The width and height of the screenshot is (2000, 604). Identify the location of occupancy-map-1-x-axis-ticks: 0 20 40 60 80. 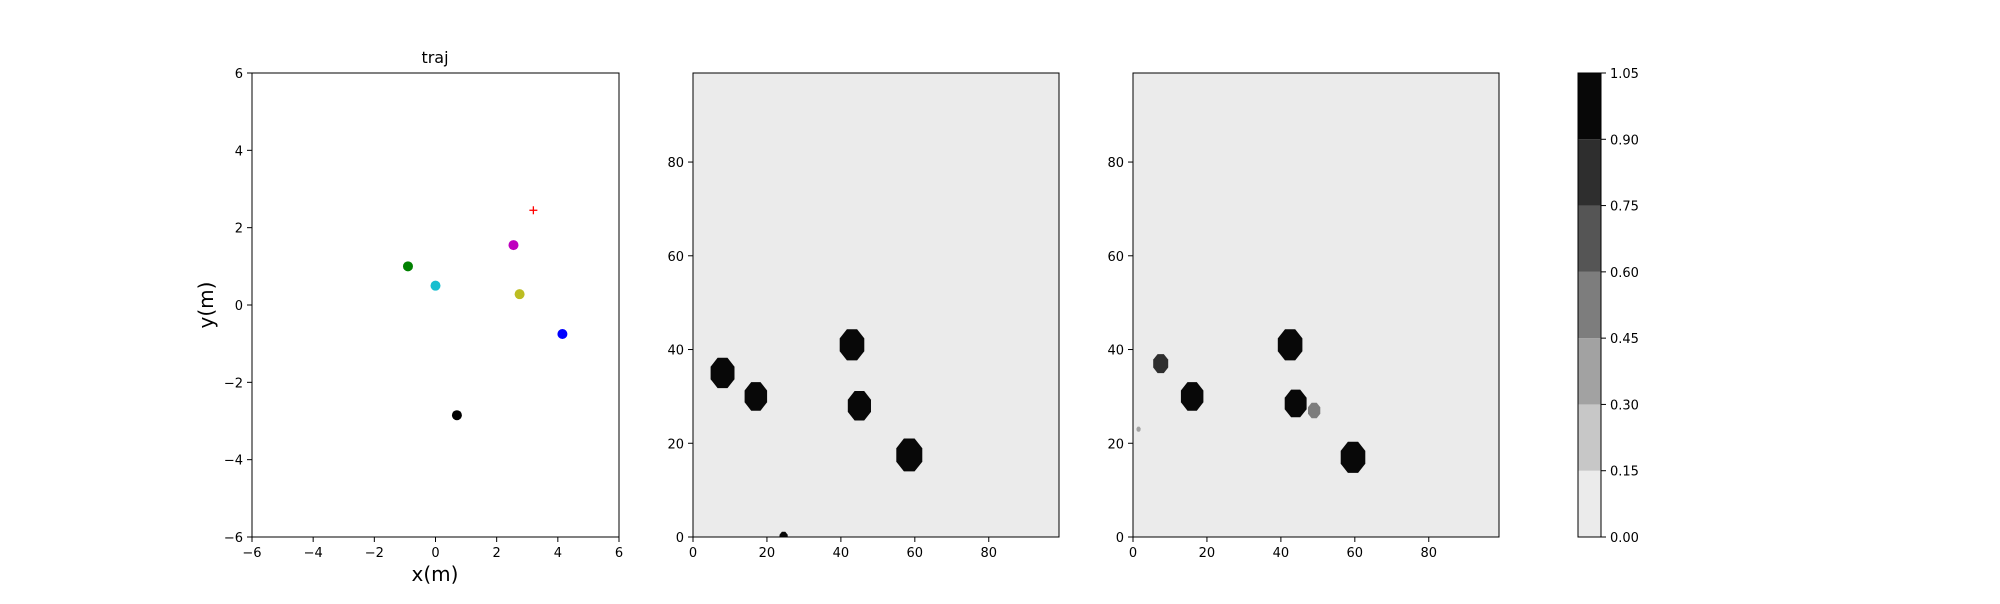
(843, 549).